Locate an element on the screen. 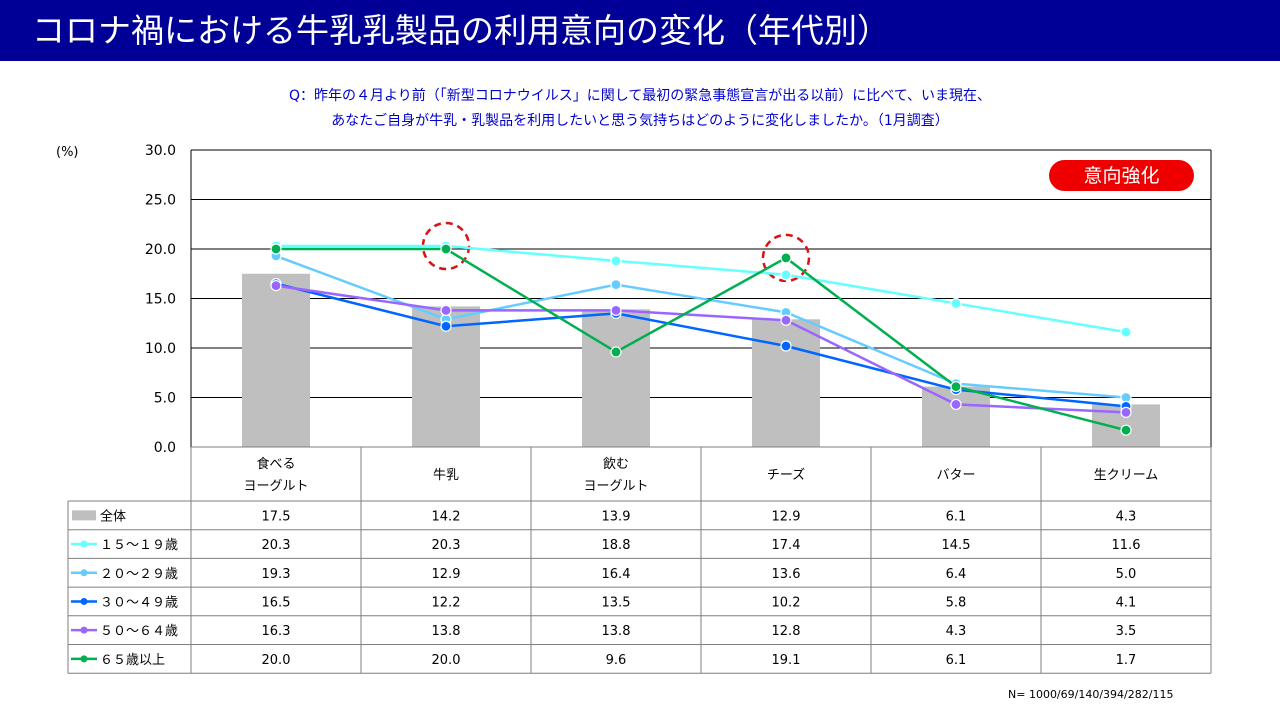 The height and width of the screenshot is (720, 1280). sample-size-note: N= 1000/69/140/394/282/115 is located at coordinates (1091, 694).